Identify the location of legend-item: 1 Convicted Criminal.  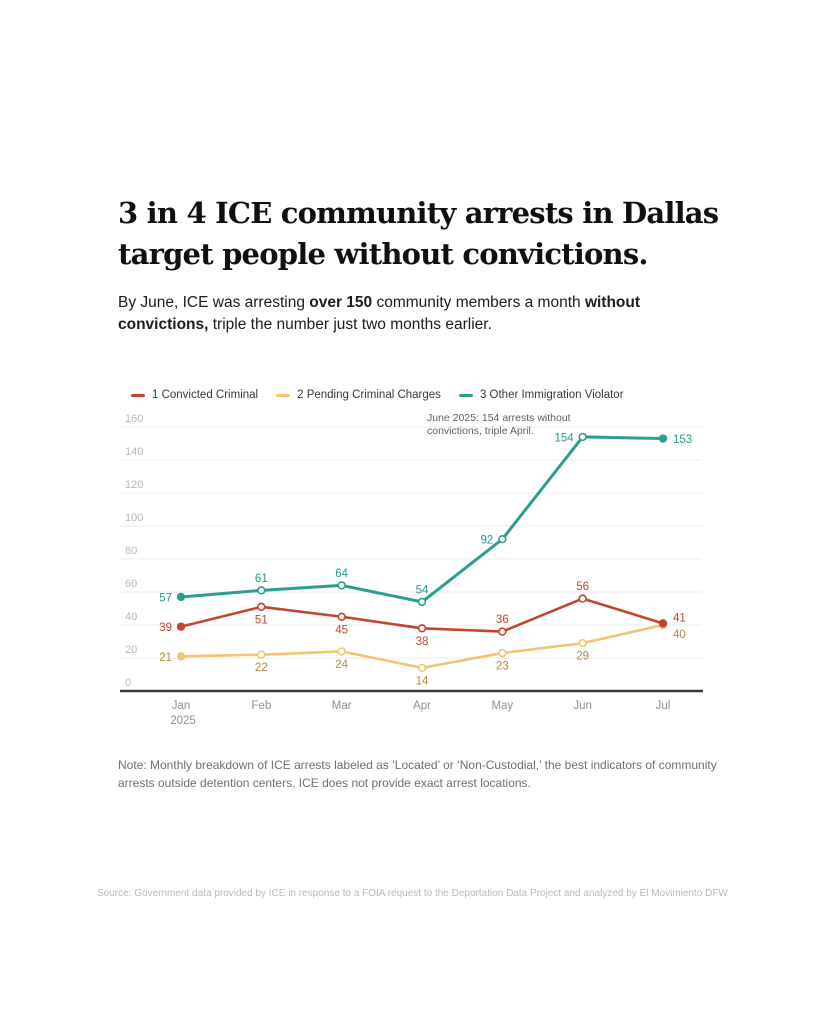
(194, 395).